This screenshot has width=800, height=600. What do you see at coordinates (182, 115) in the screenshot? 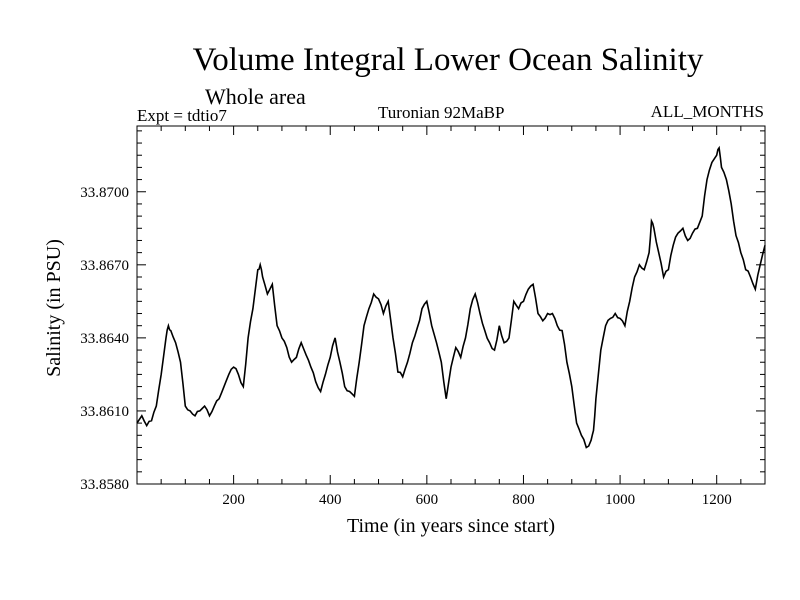
I see `experiment-label: Expt = tdtio7` at bounding box center [182, 115].